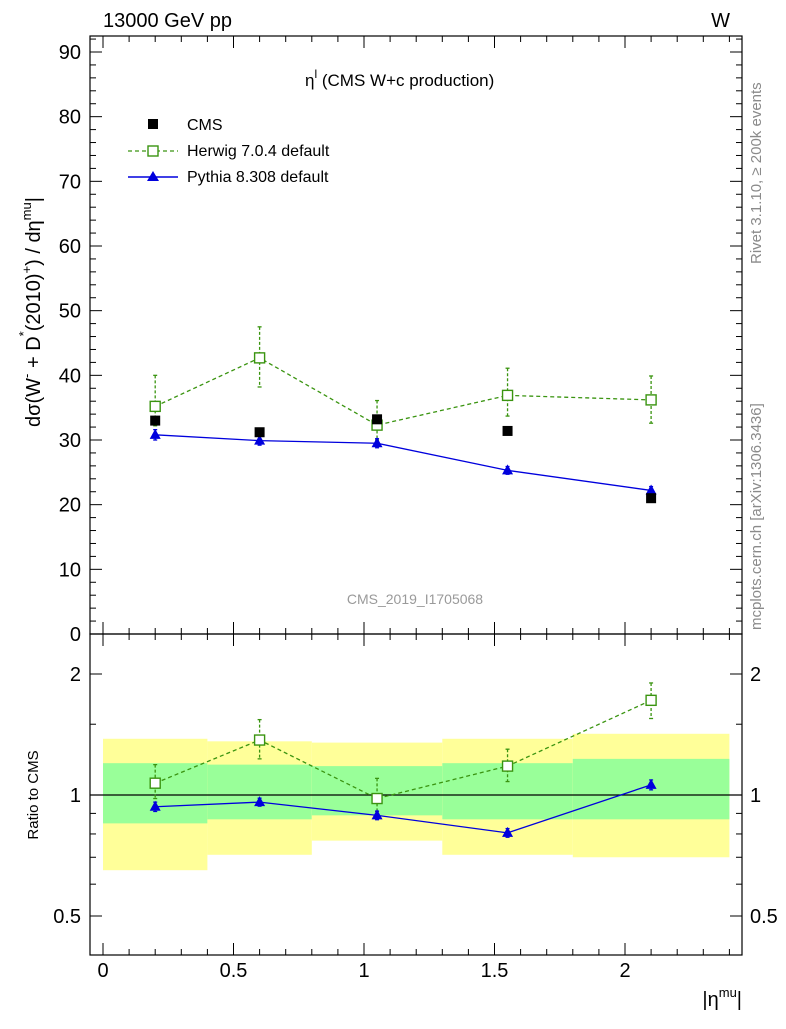 Image resolution: width=786 pixels, height=1029 pixels. What do you see at coordinates (756, 173) in the screenshot?
I see `rivet-label: Rivet 3.1.10, ≥ 200k events` at bounding box center [756, 173].